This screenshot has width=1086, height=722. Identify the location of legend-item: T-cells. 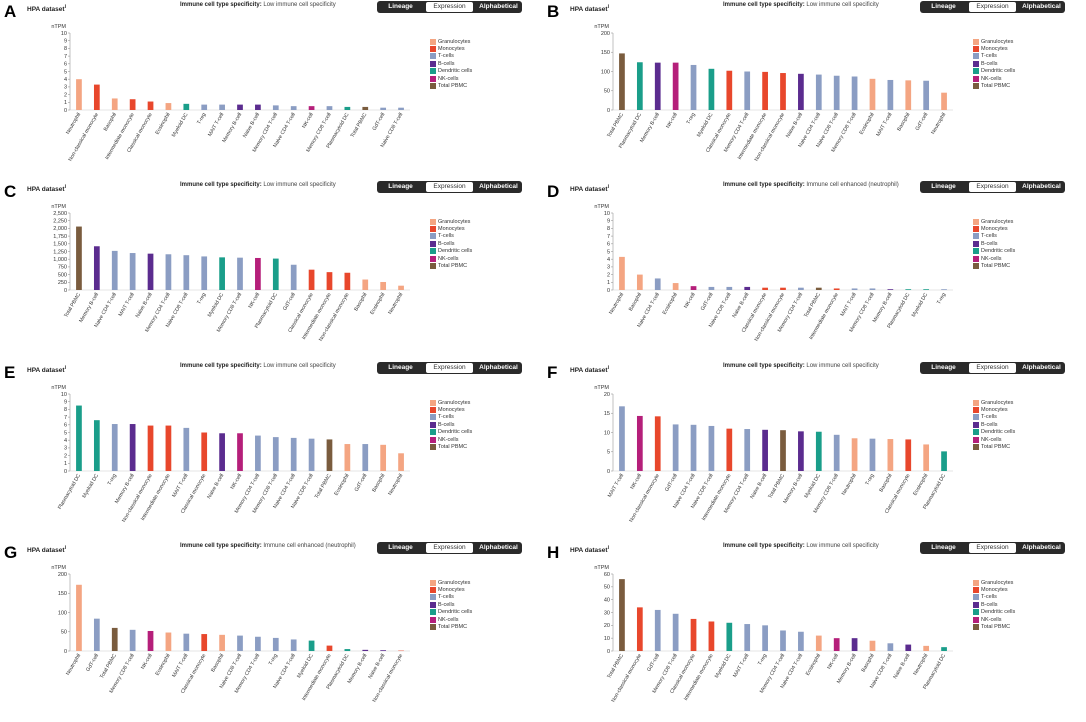
(451, 597).